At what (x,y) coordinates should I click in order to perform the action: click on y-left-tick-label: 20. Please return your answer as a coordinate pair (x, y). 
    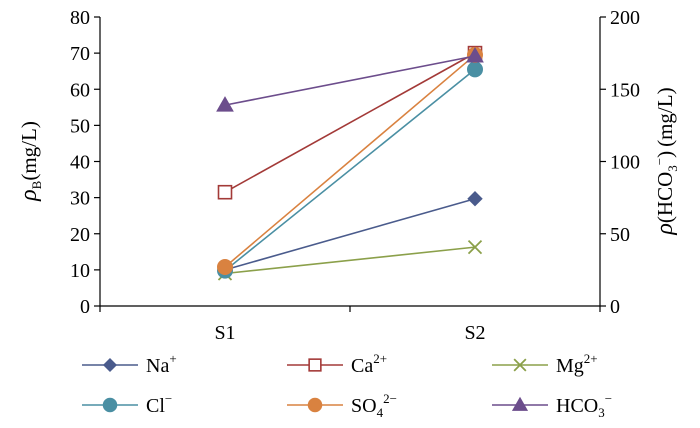
    Looking at the image, I should click on (80, 235).